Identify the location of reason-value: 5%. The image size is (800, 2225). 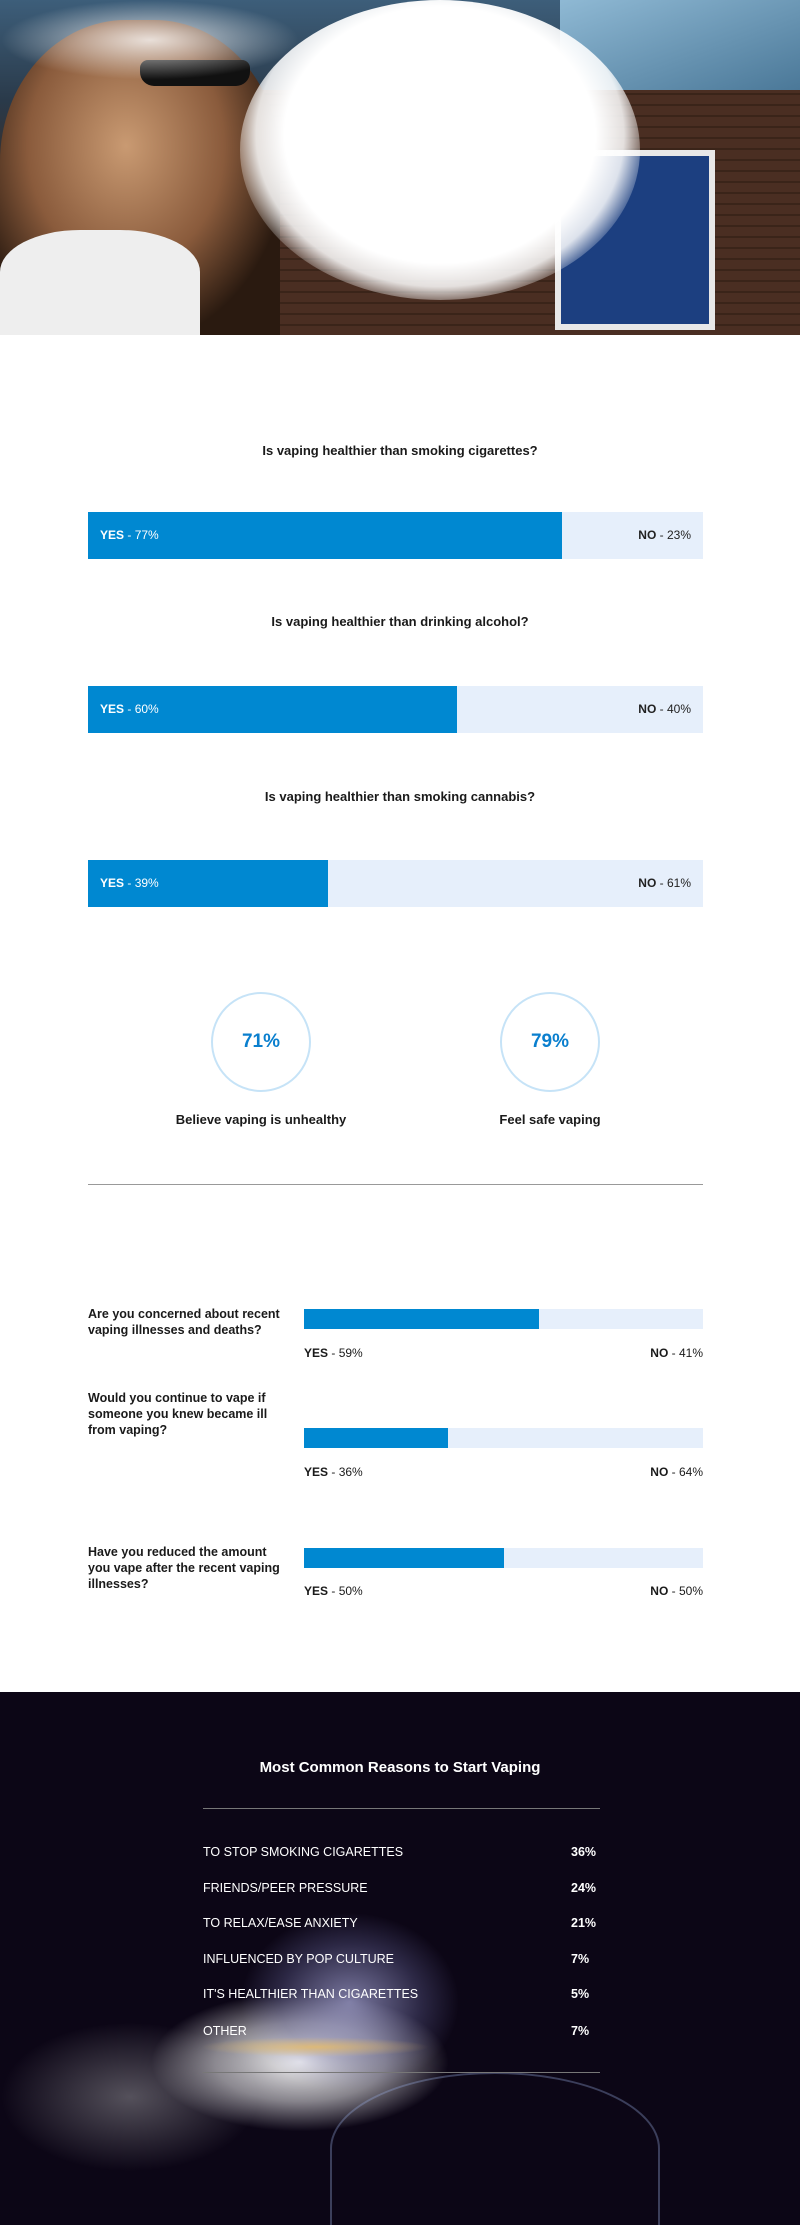
(580, 1994).